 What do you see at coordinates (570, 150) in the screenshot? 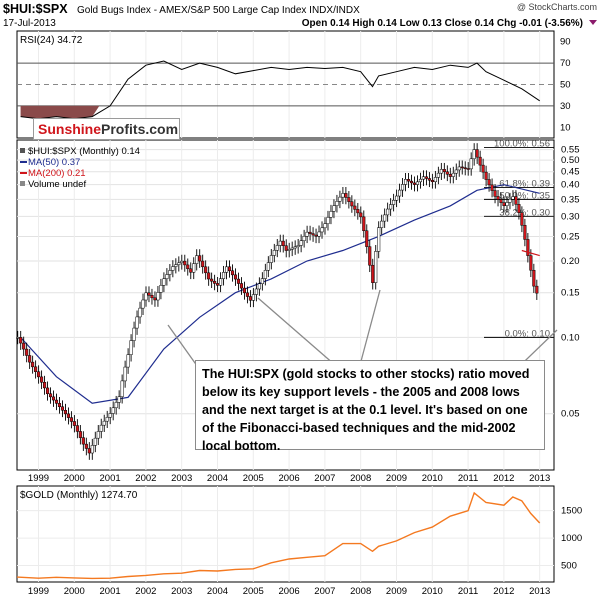
I see `price-tick-label: 0.55` at bounding box center [570, 150].